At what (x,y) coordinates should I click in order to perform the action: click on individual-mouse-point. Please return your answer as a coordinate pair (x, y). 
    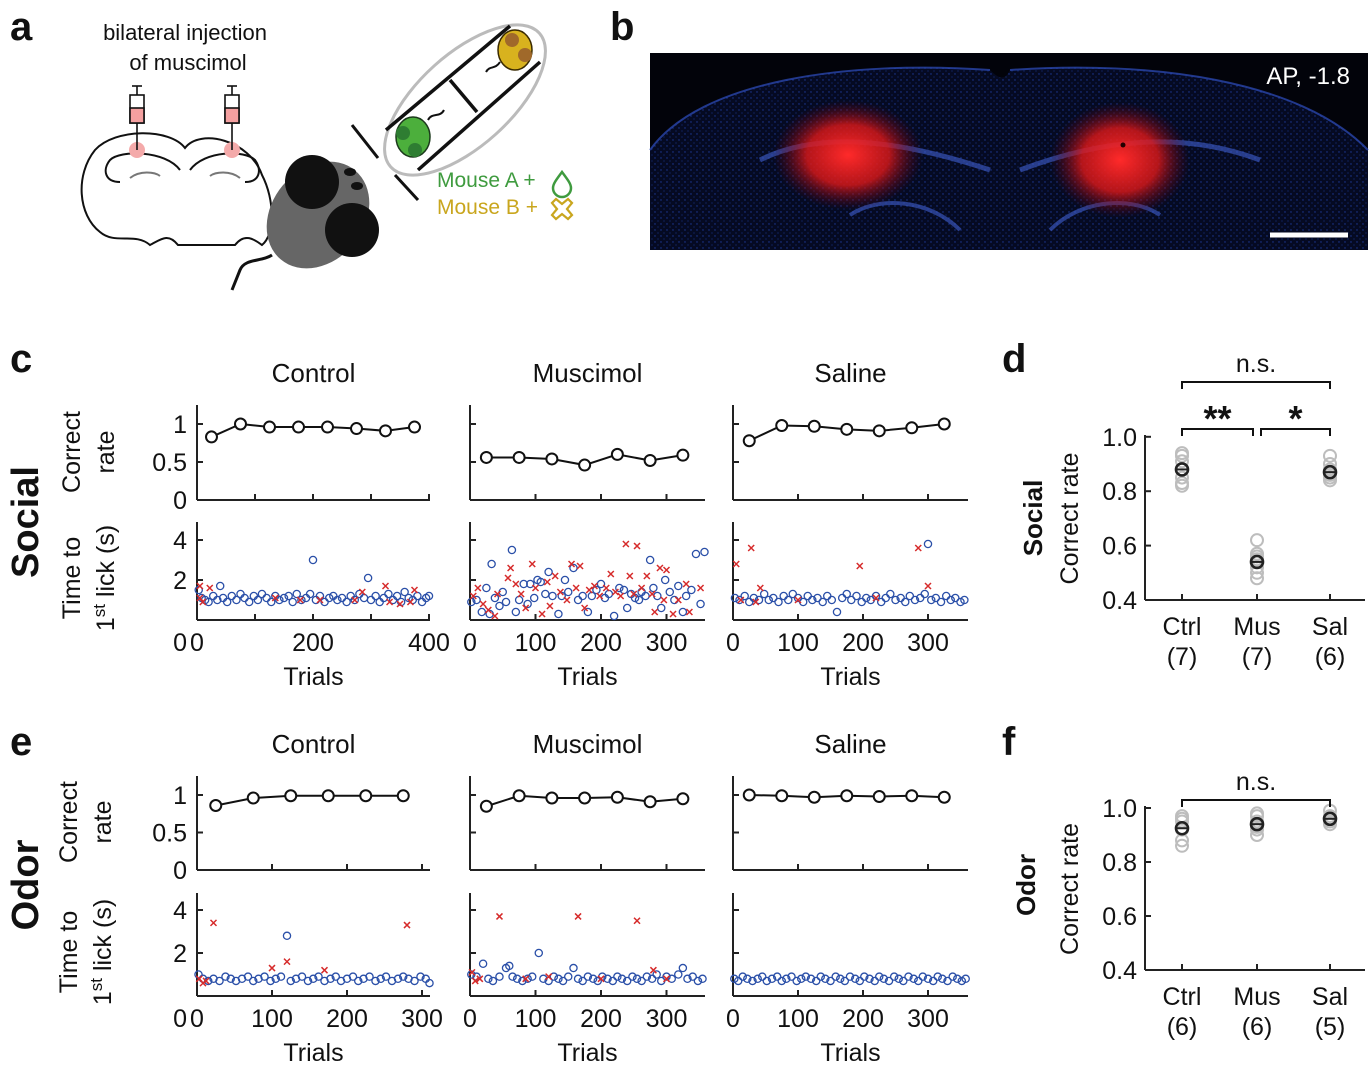
    Looking at the image, I should click on (1182, 845).